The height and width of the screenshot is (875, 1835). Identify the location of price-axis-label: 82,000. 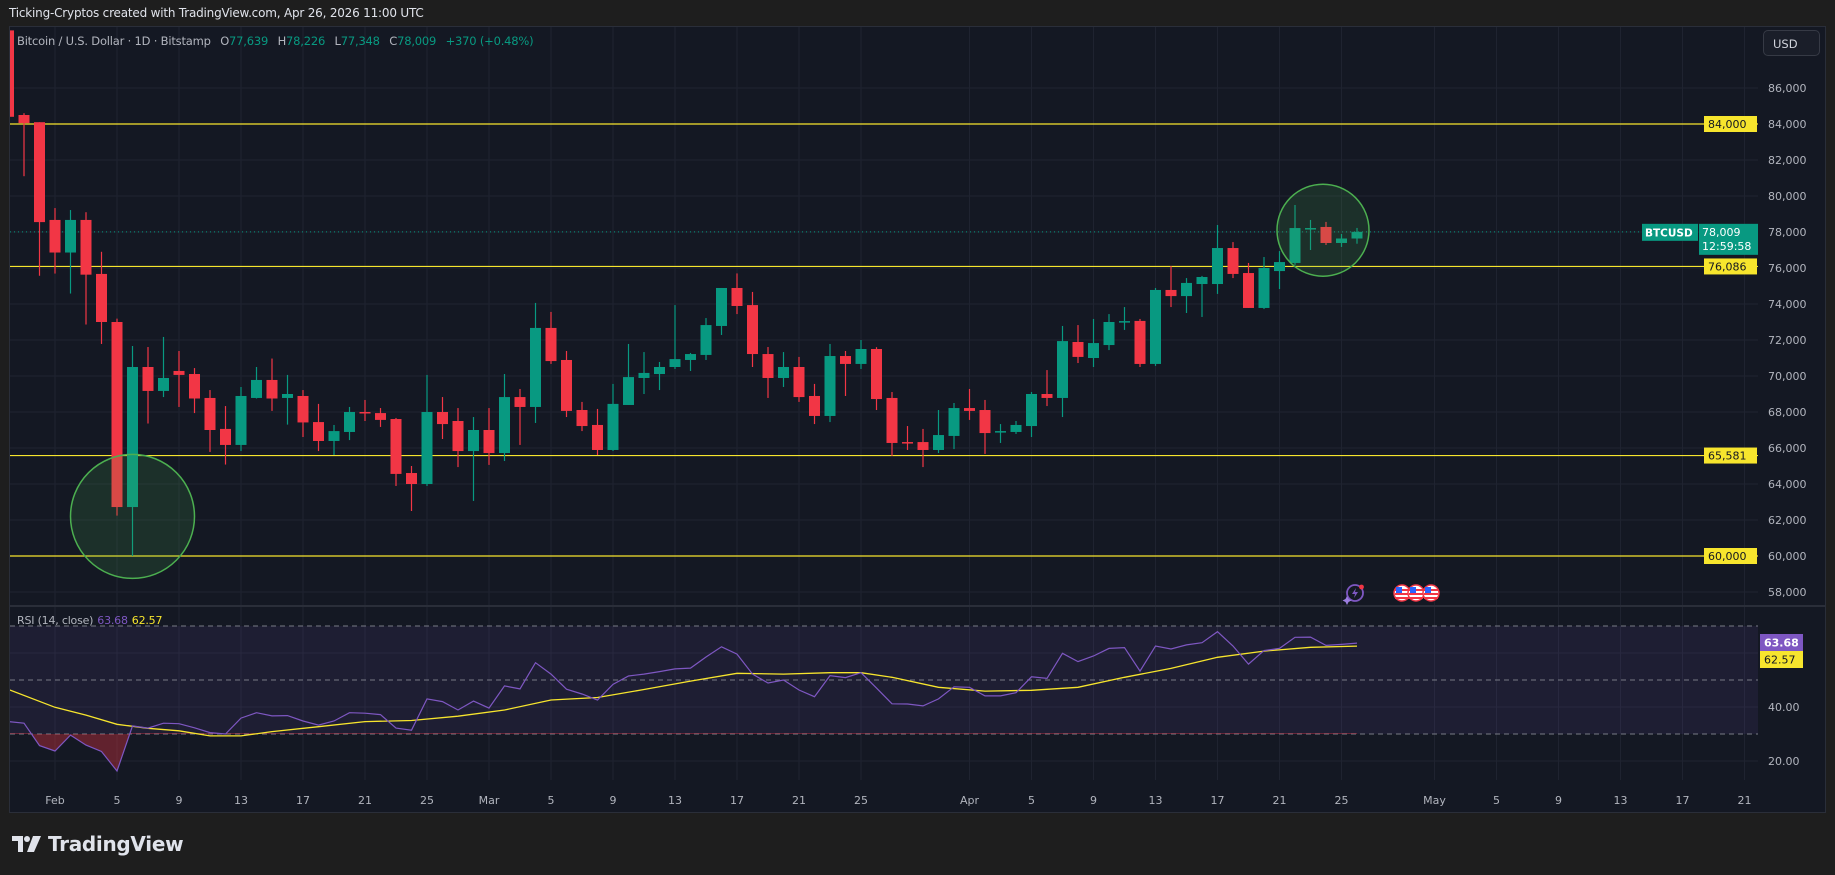
(1787, 160).